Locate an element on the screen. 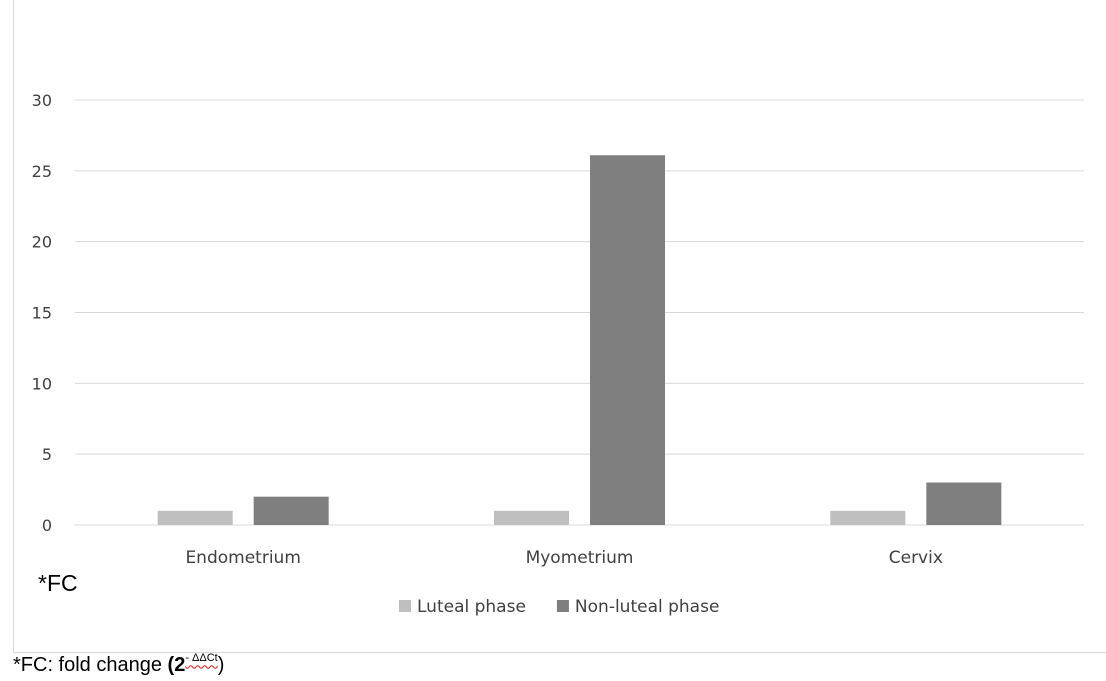 Image resolution: width=1106 pixels, height=681 pixels. y-axis-label: *FC is located at coordinates (58, 583).